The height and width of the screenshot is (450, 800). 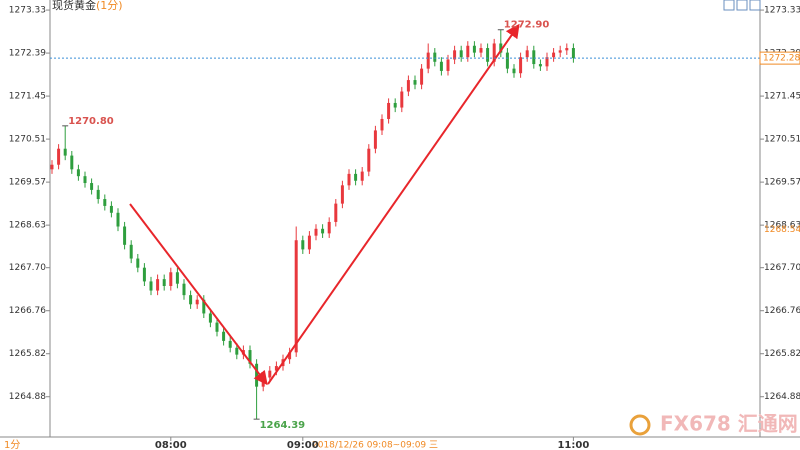 What do you see at coordinates (91, 121) in the screenshot?
I see `high-label: 1270.80` at bounding box center [91, 121].